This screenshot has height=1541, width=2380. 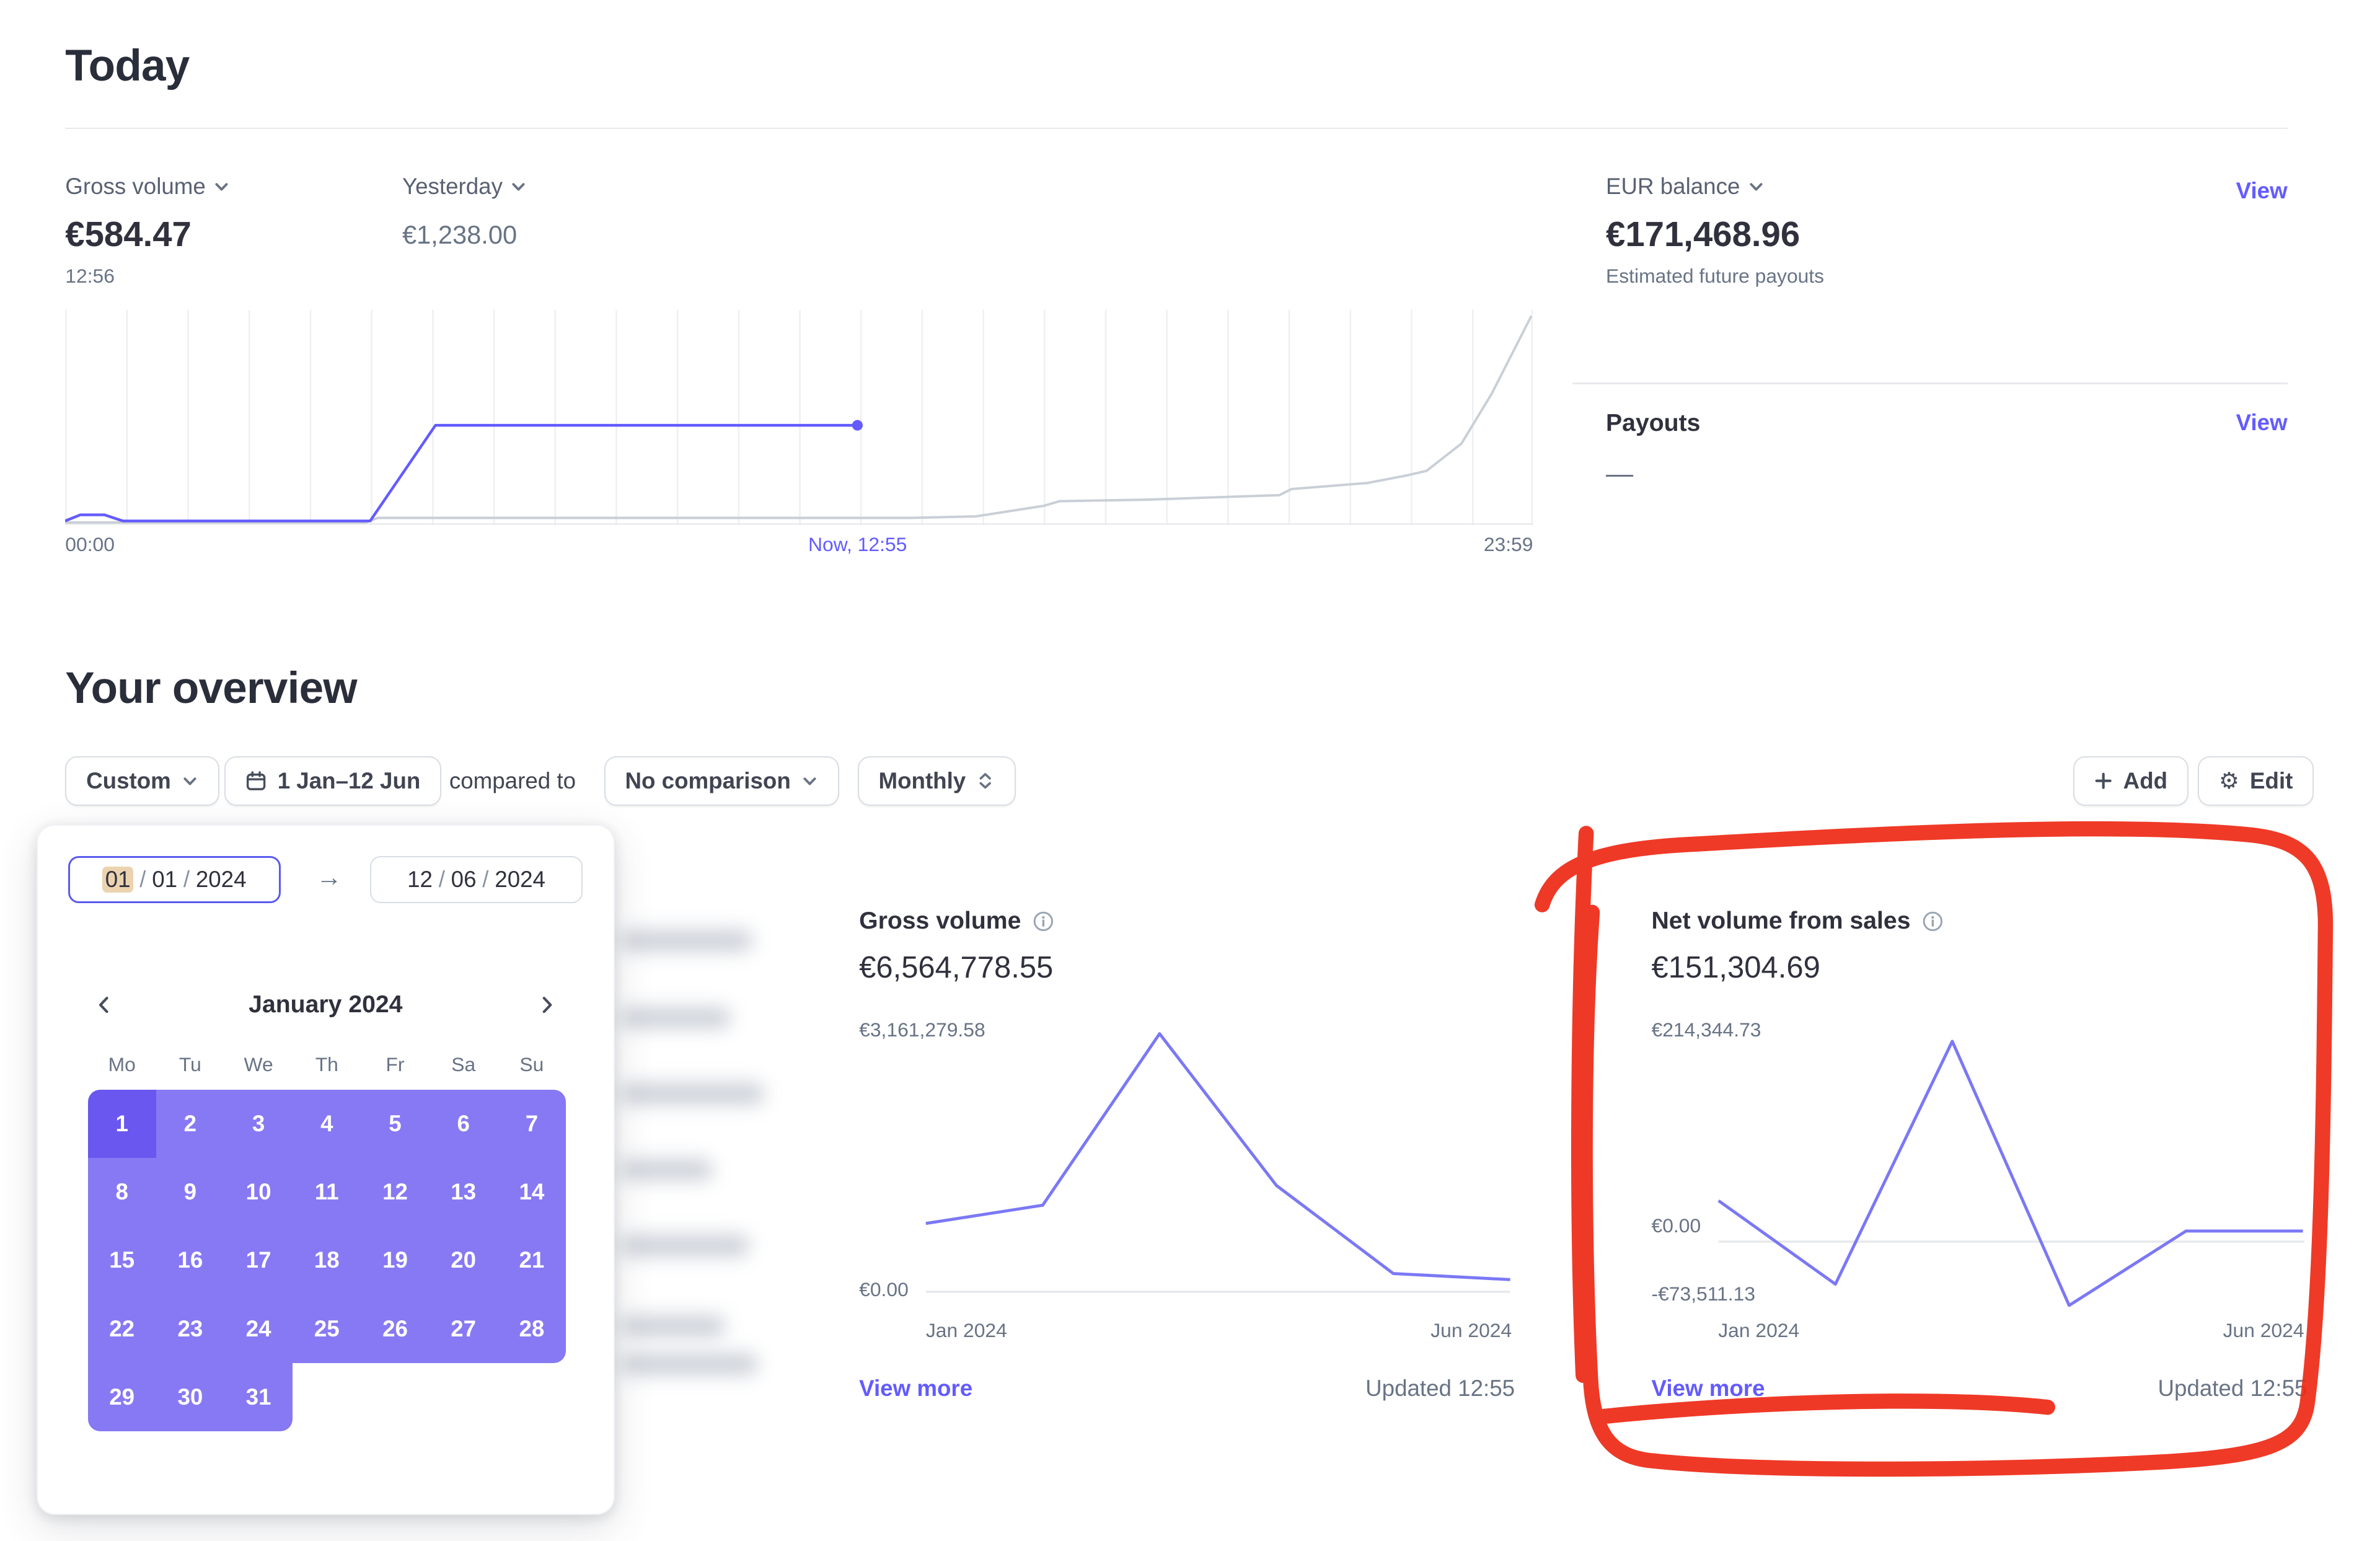 I want to click on calendar-day: 22, so click(x=121, y=1328).